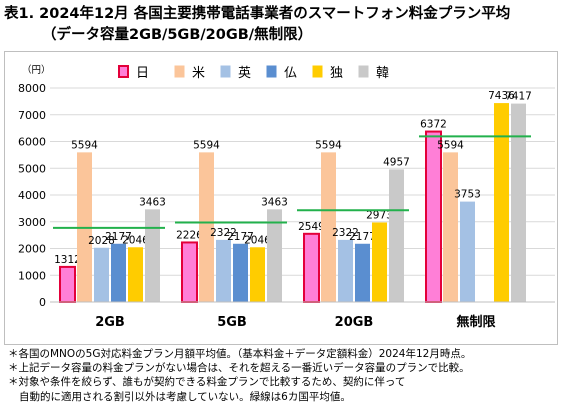 The image size is (562, 415). Describe the element at coordinates (518, 97) in the screenshot. I see `data-label: 7417` at that location.